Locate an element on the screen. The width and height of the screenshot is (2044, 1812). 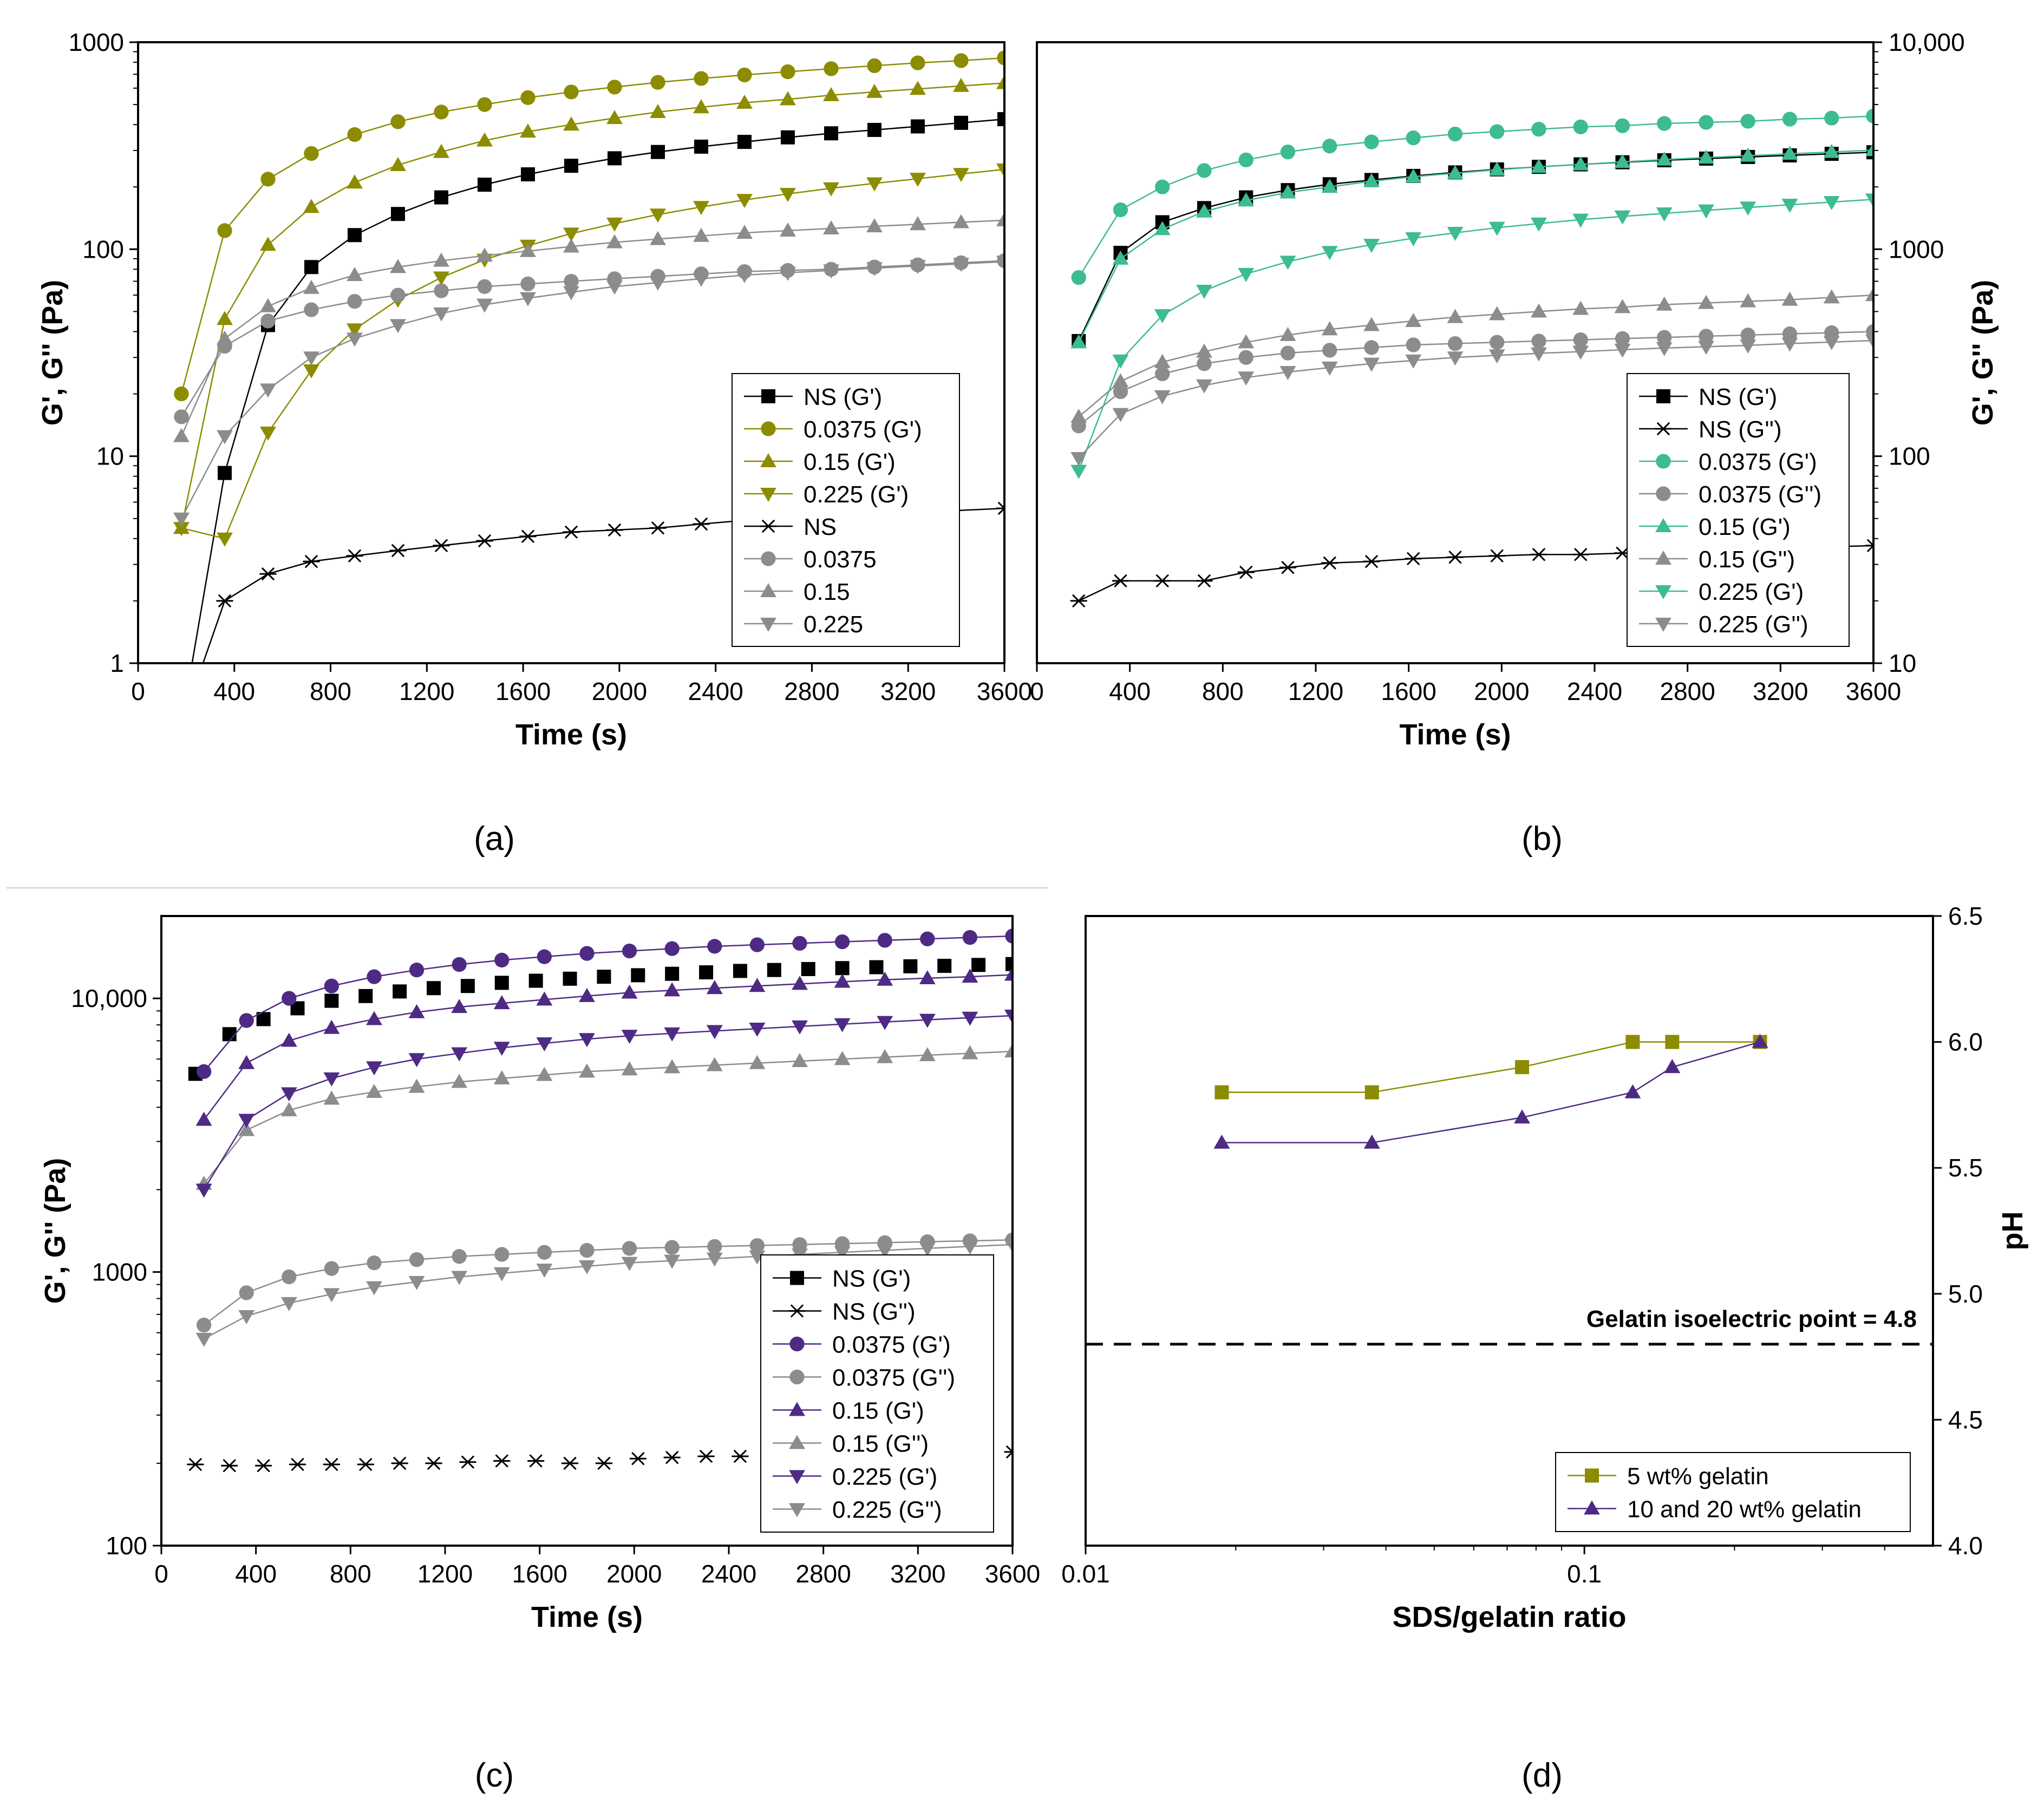
y-tick-label: 1000 is located at coordinates (119, 1272).